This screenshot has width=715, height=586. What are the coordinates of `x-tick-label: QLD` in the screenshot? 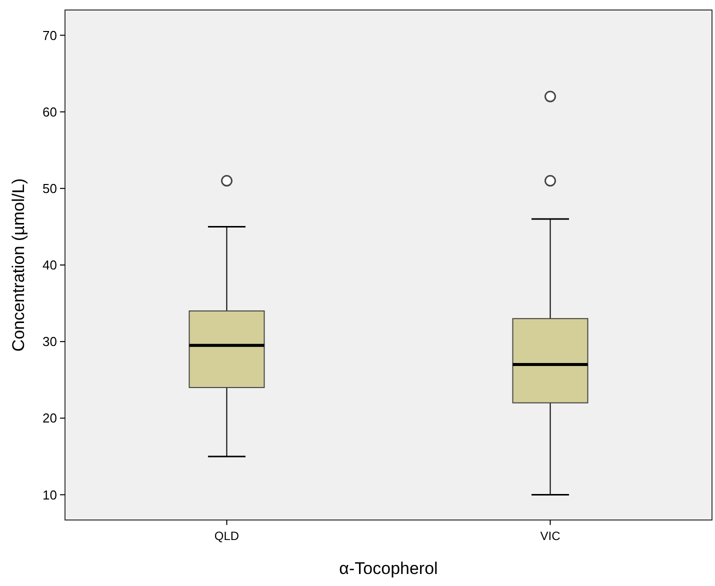 It's located at (227, 536).